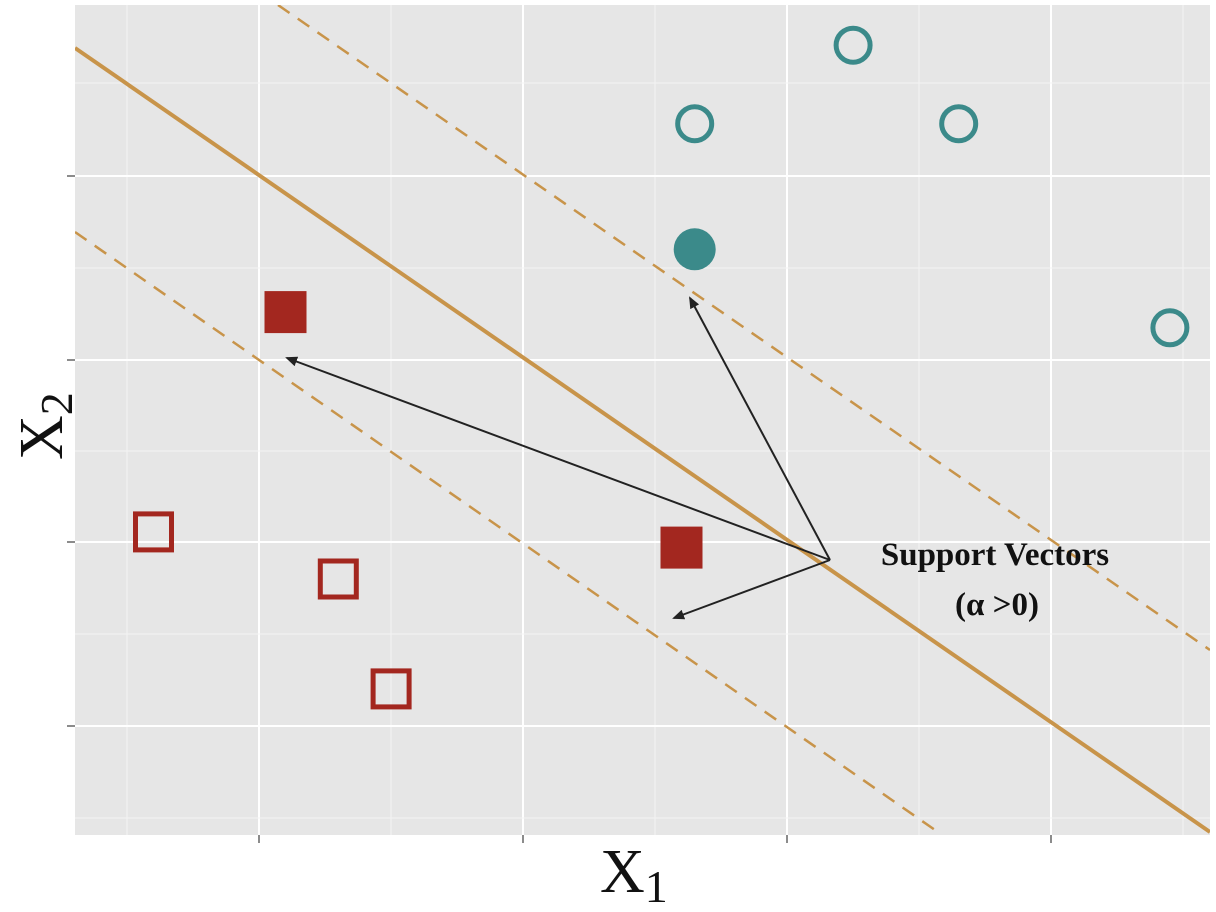 The image size is (1216, 912). I want to click on arrow-to-lower-square-support, so click(751, 589).